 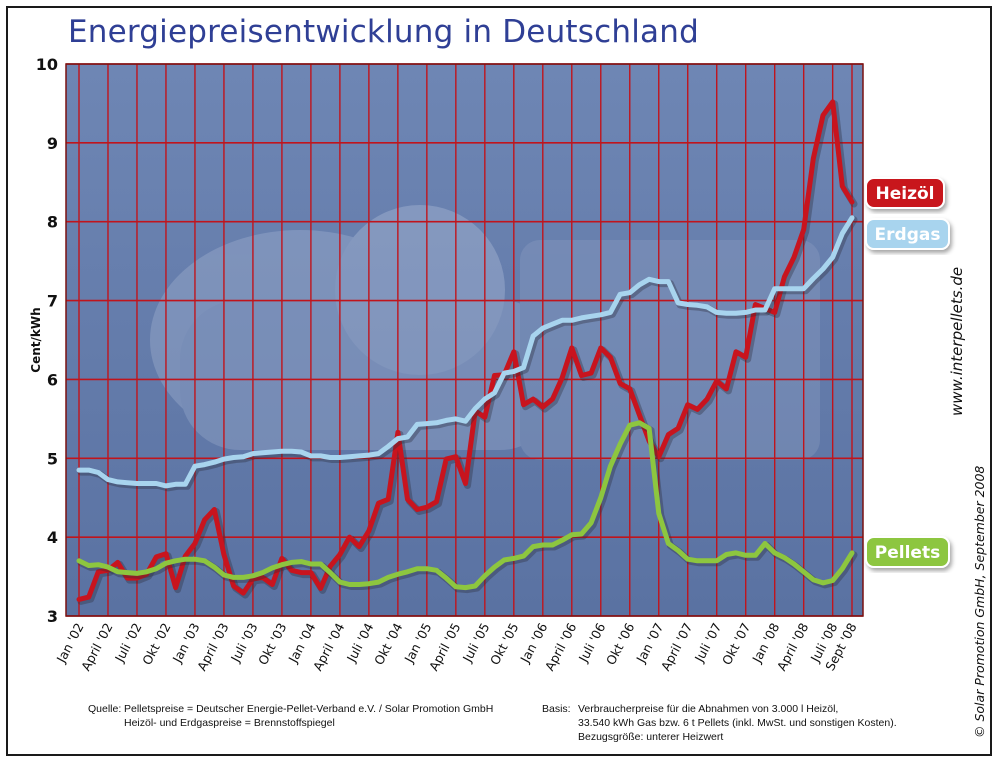 I want to click on basis-label: Basis:, so click(x=556, y=709).